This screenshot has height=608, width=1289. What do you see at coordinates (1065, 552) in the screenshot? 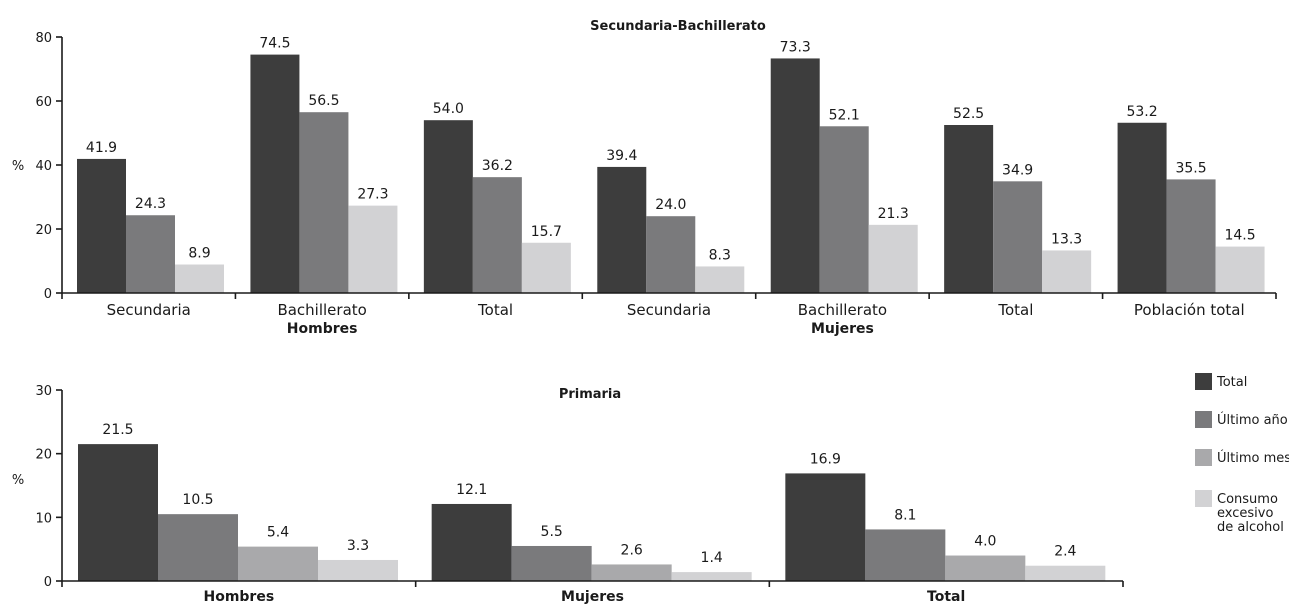
I see `data-label: 2.4` at bounding box center [1065, 552].